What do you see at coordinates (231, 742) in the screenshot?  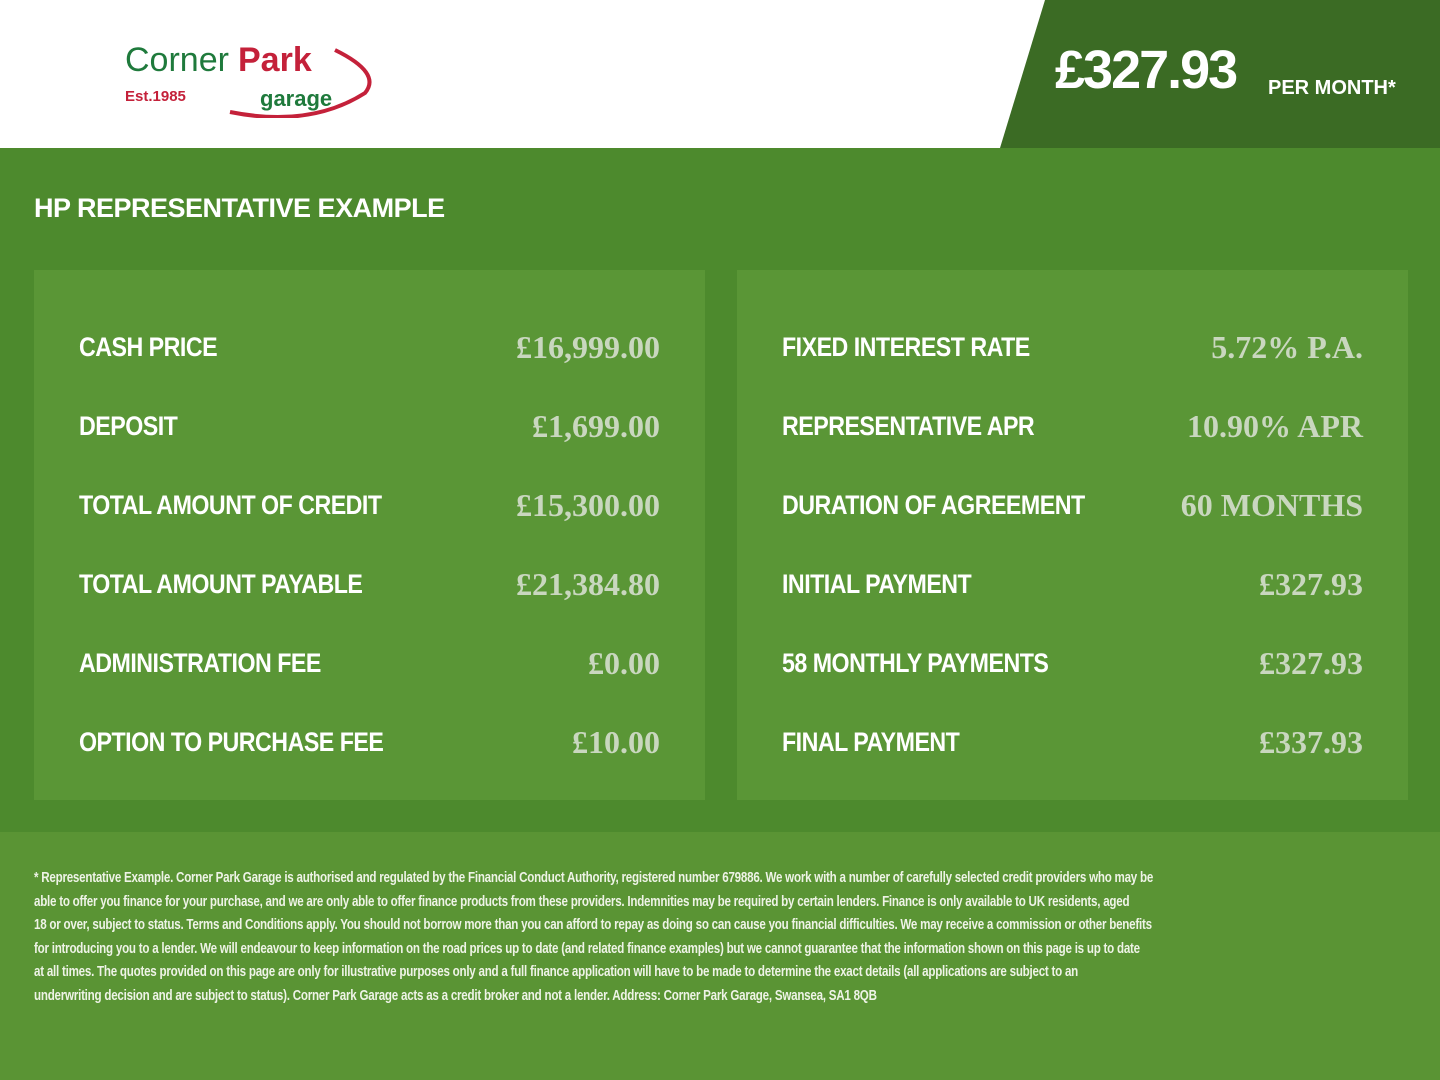 I see `row-label: OPTION TO PURCHASE FEE` at bounding box center [231, 742].